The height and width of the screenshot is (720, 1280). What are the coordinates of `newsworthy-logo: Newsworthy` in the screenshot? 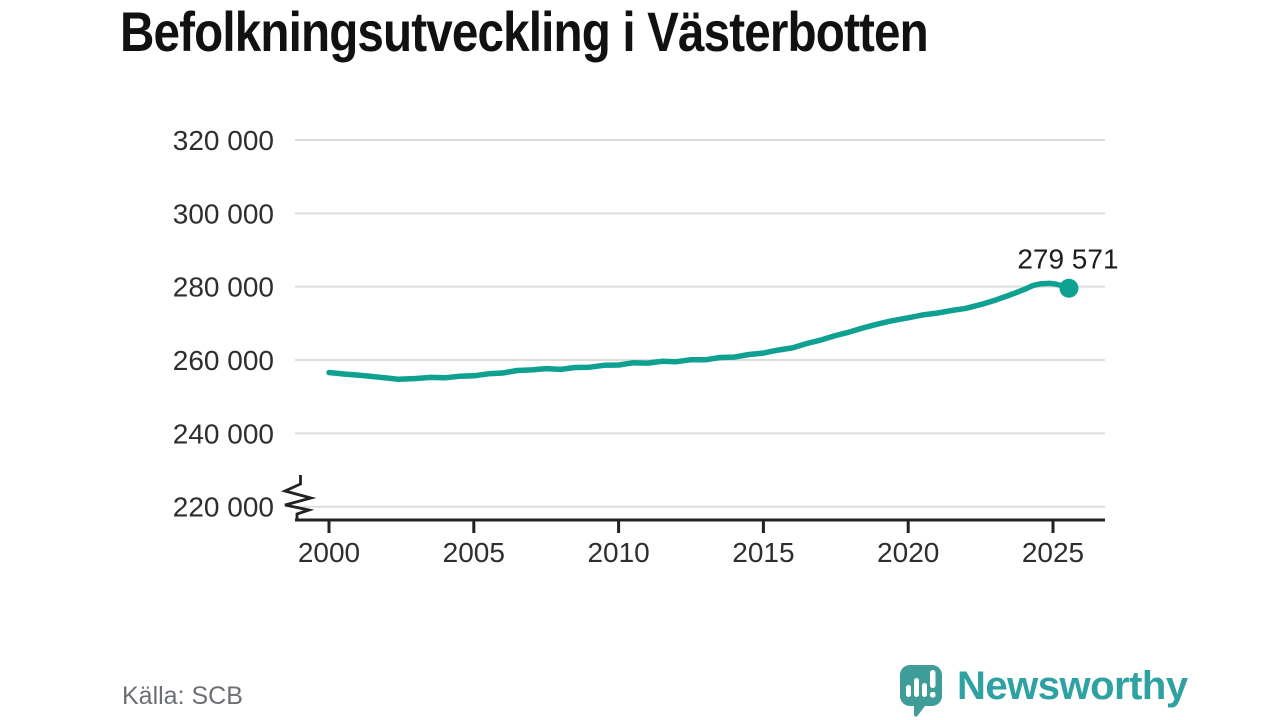 It's located at (1043, 691).